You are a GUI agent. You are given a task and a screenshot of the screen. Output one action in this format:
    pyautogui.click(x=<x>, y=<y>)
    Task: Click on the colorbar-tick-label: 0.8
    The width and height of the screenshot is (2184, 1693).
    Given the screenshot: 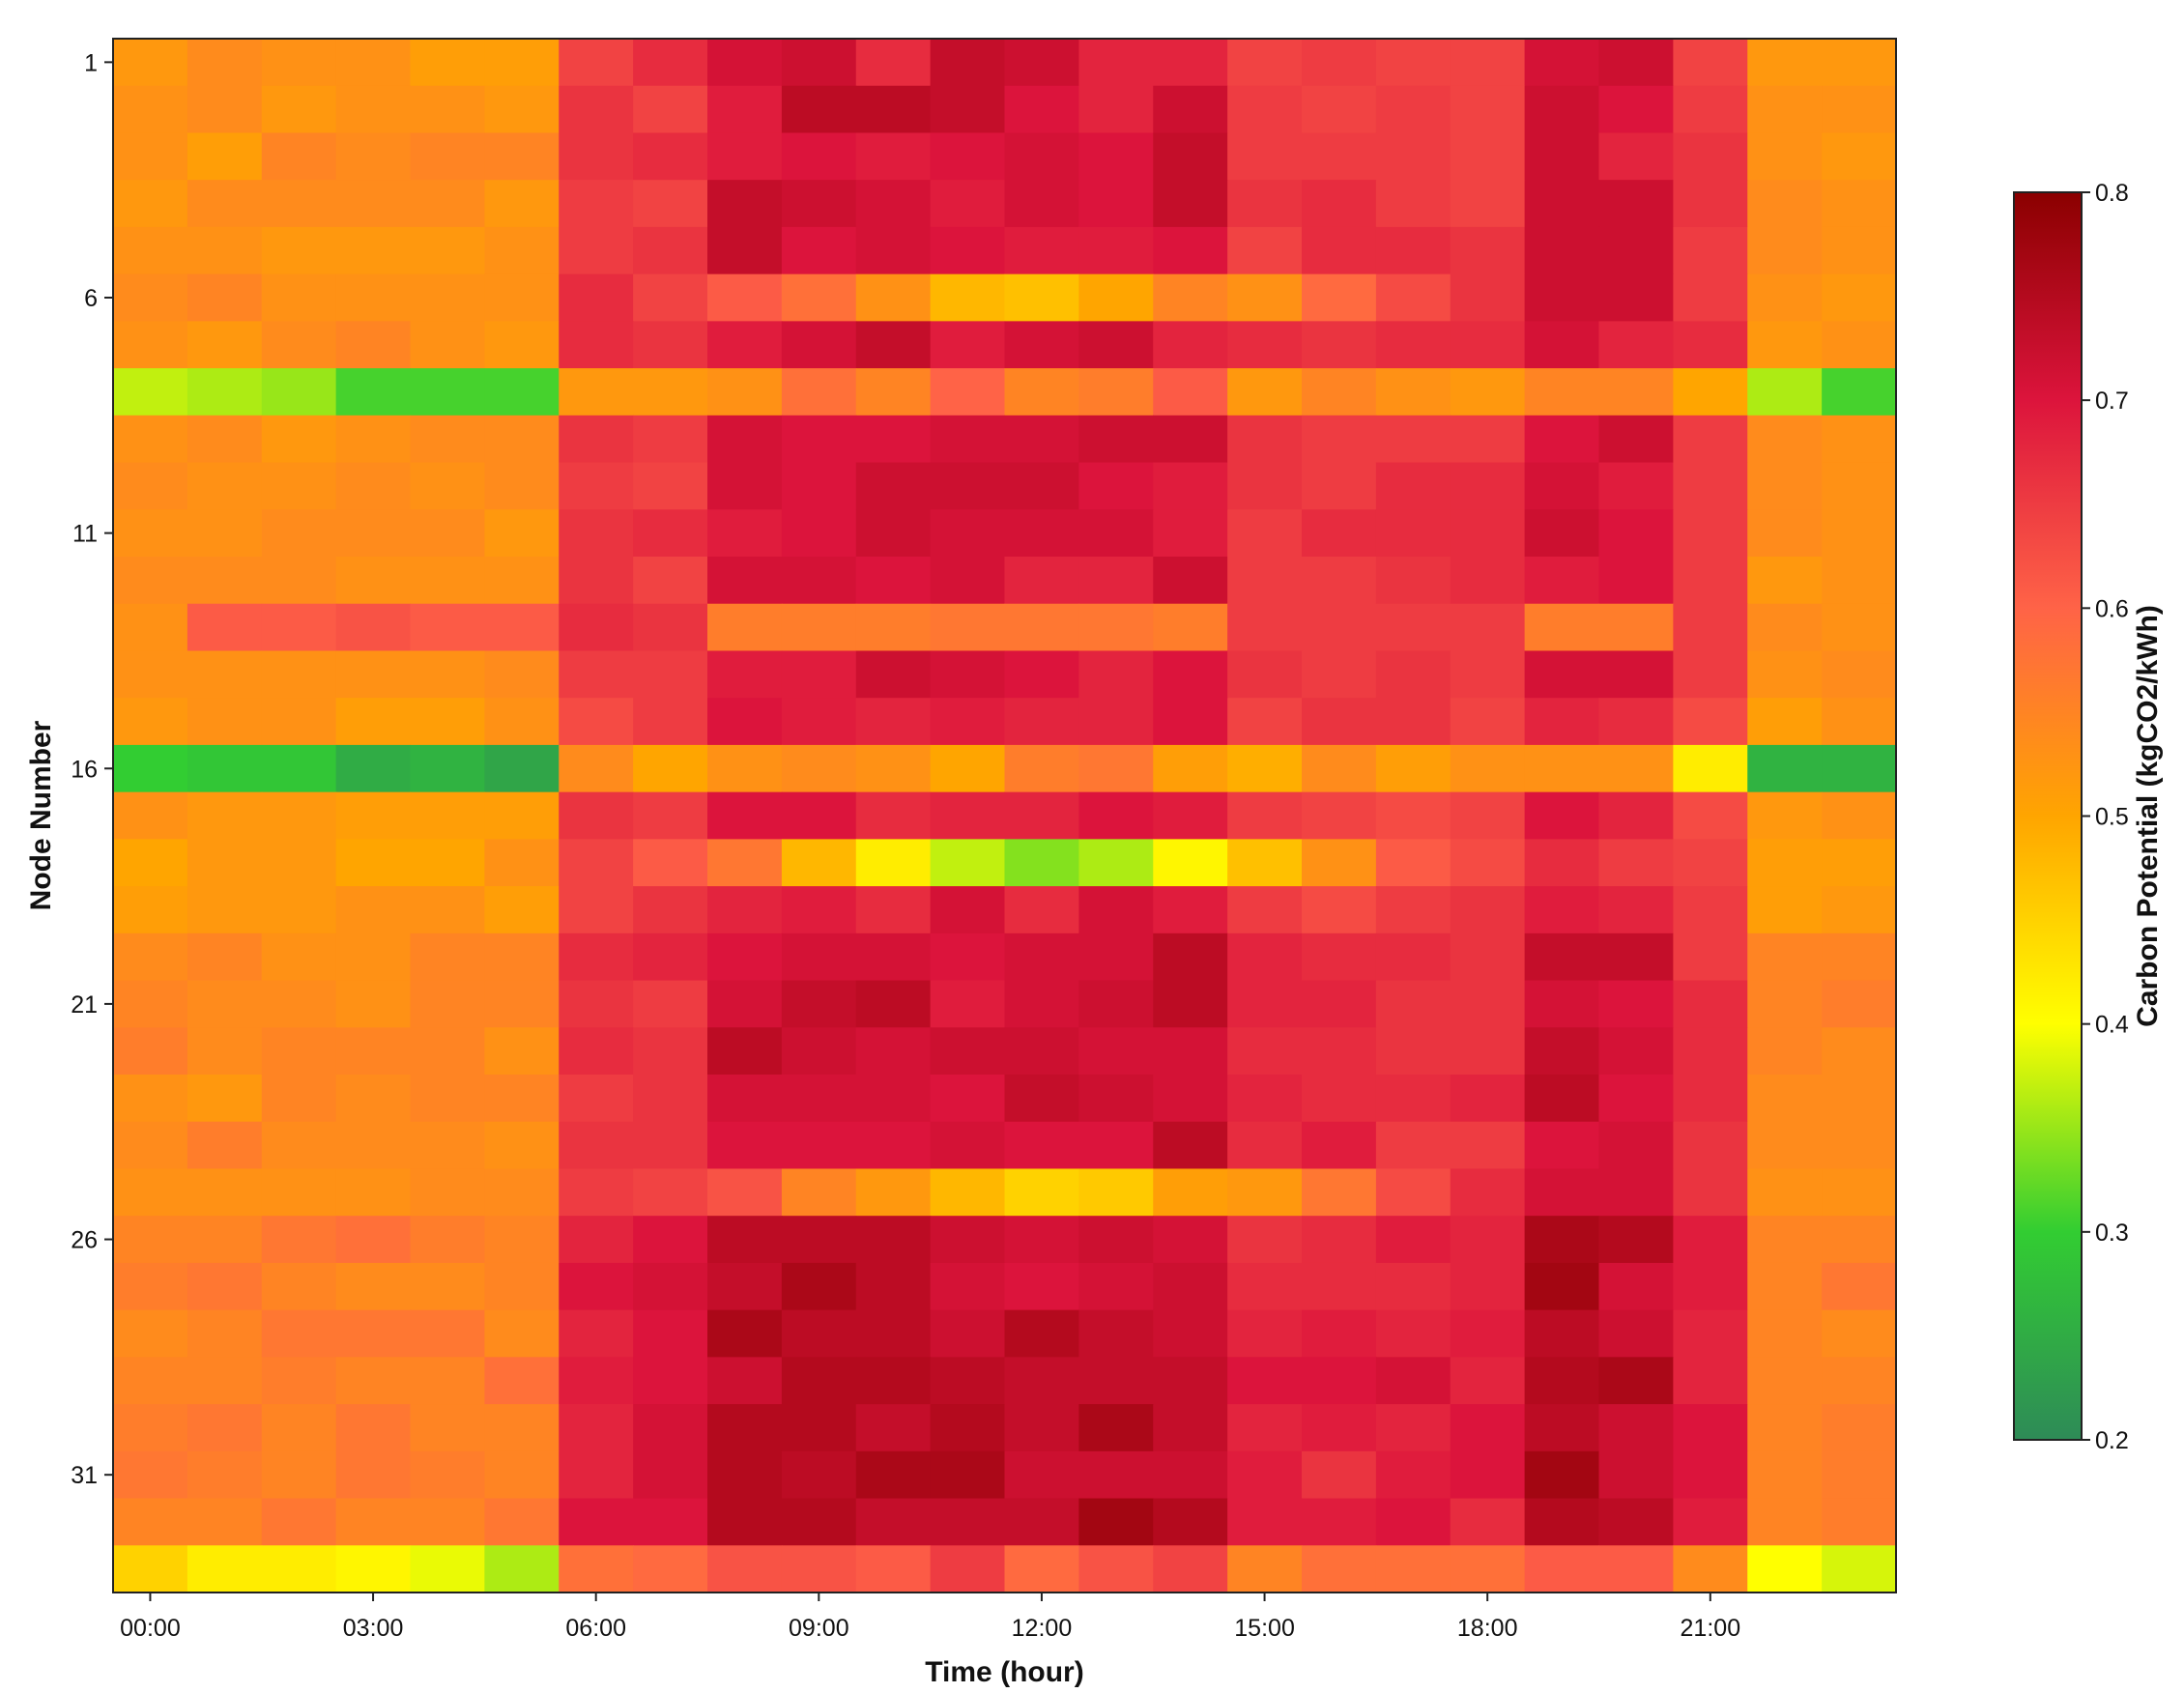 What is the action you would take?
    pyautogui.click(x=2112, y=193)
    